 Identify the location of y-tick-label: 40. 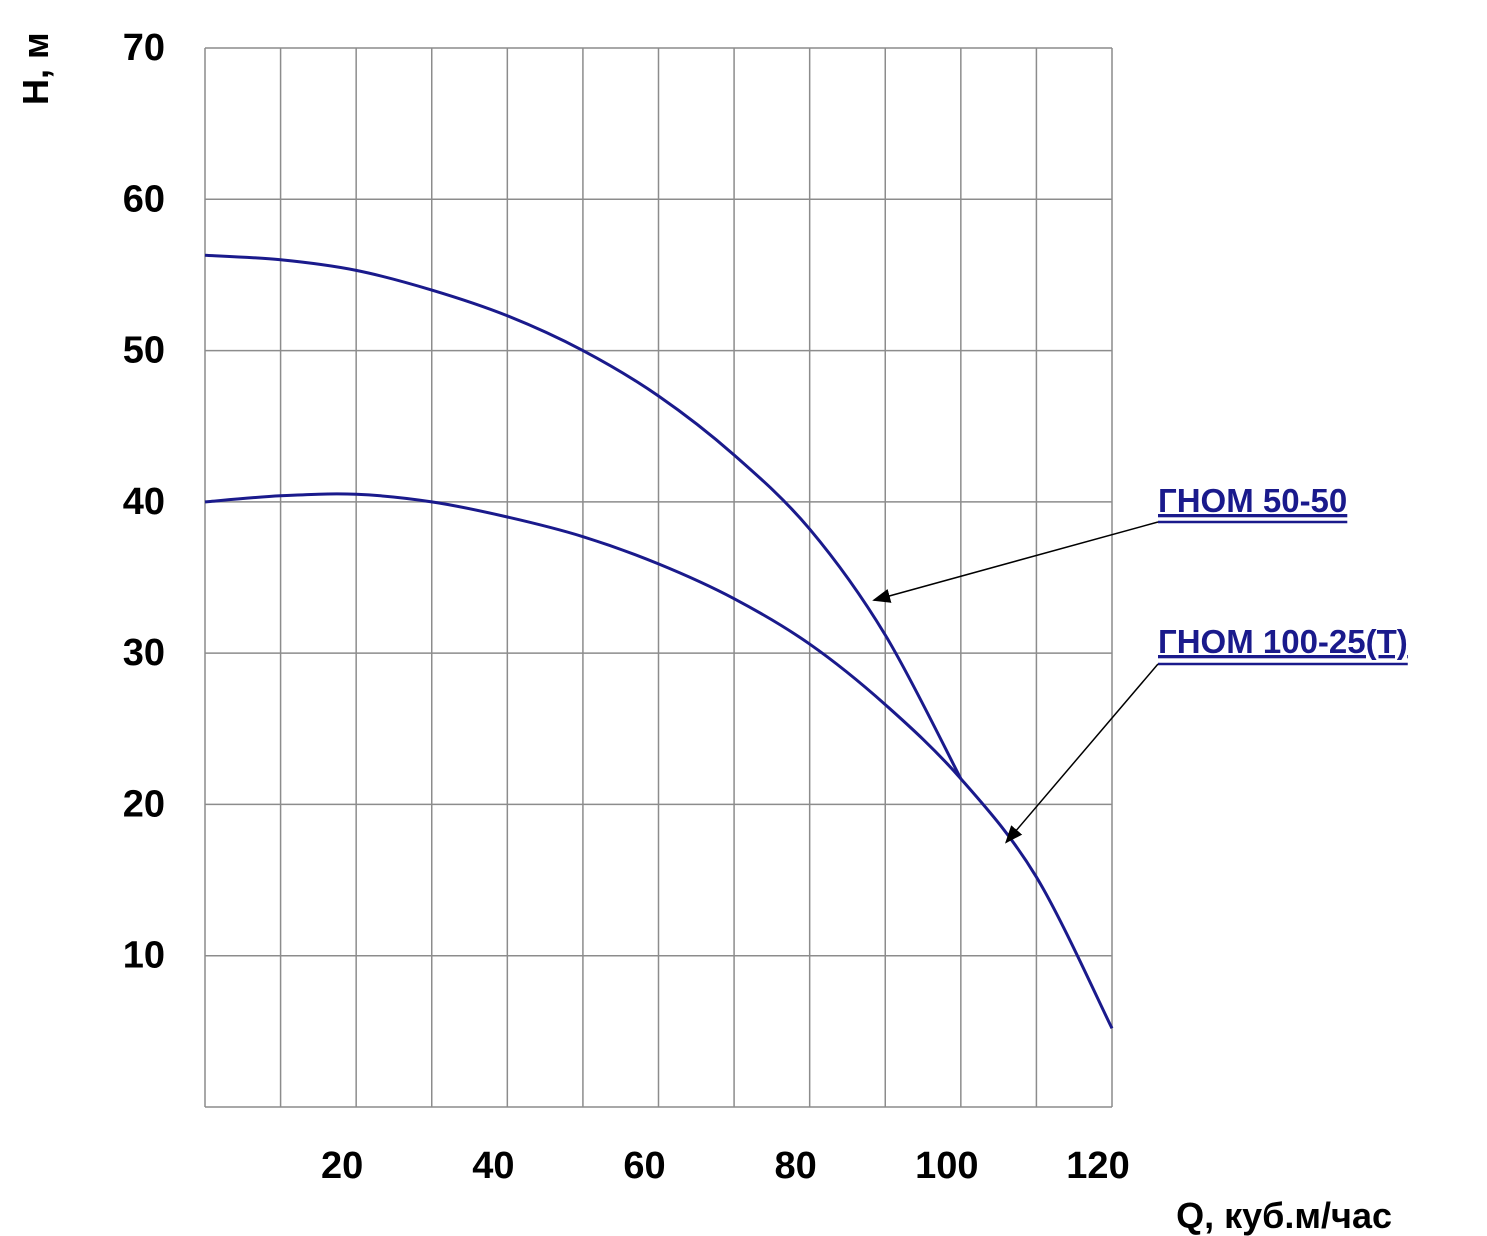
(144, 502).